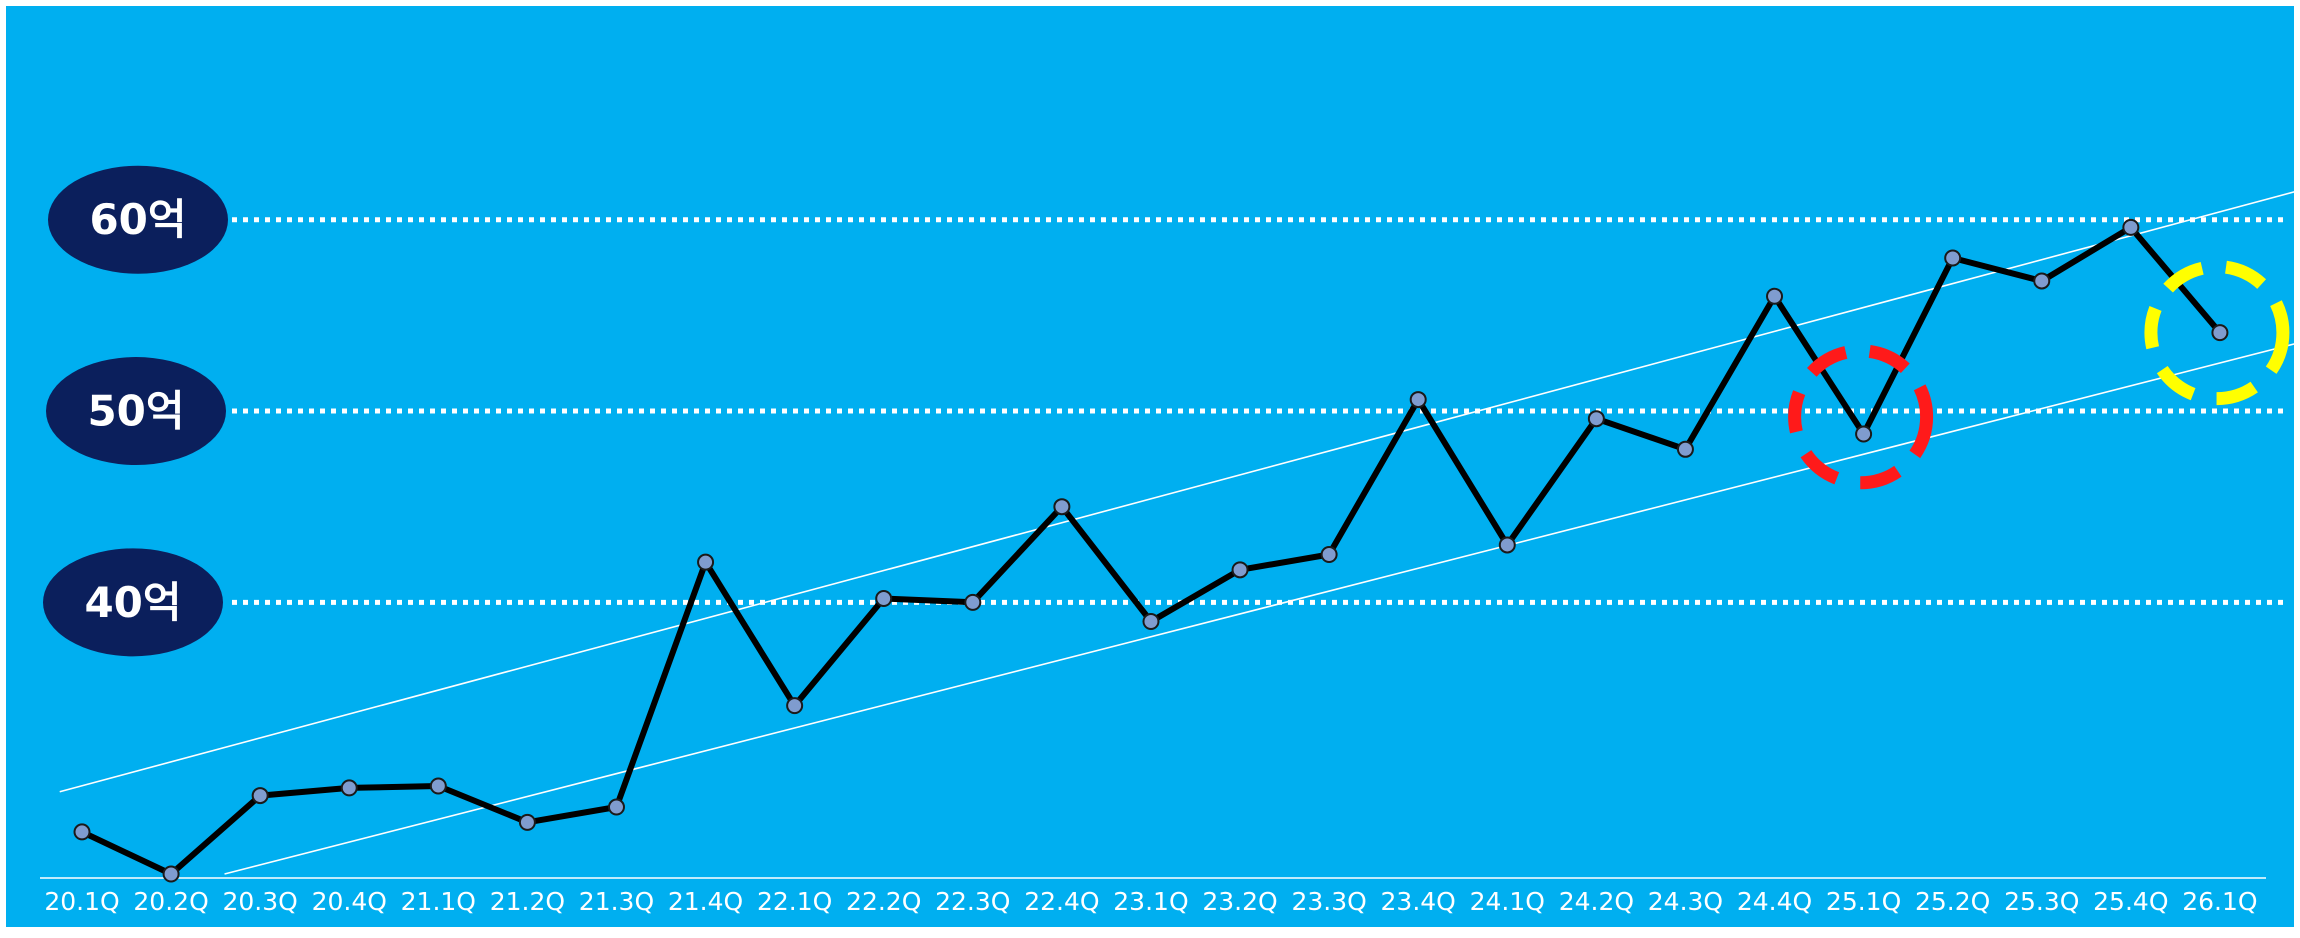  I want to click on data-point-22.2Q, so click(884, 599).